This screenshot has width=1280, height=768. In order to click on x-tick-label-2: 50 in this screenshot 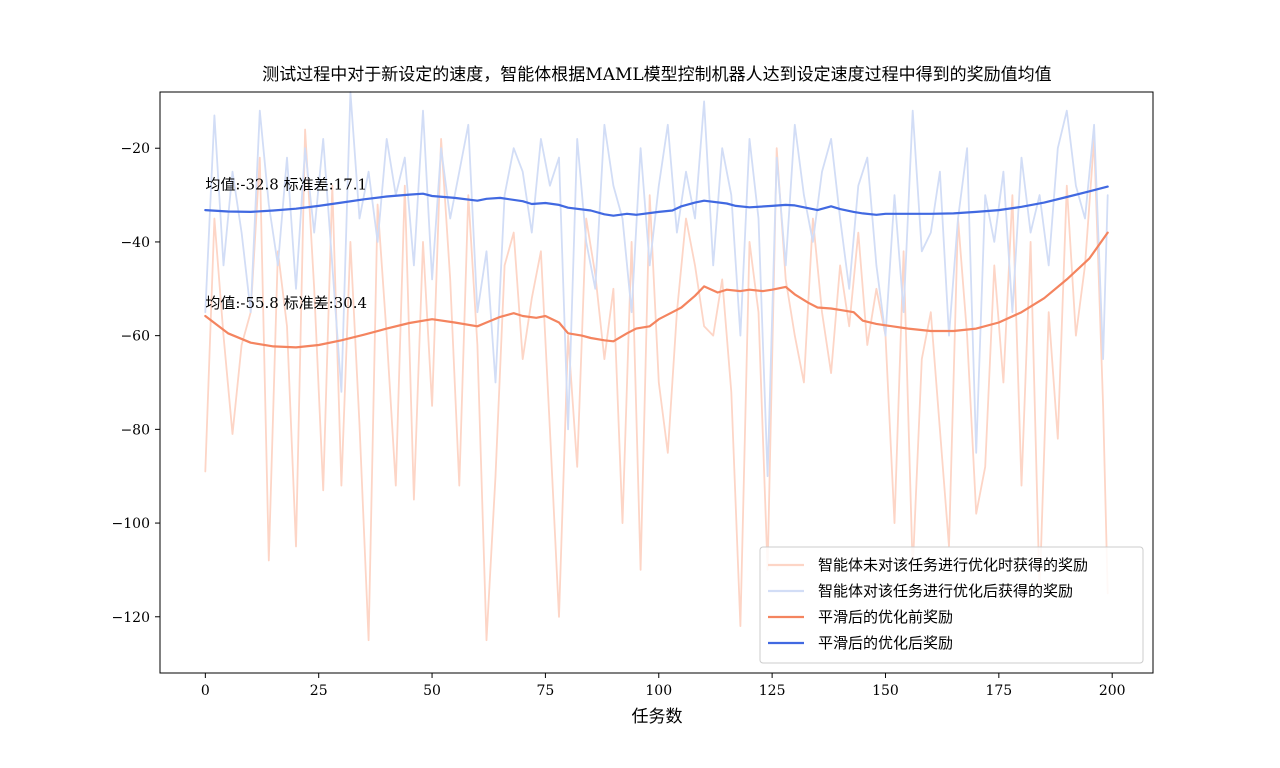, I will do `click(432, 691)`.